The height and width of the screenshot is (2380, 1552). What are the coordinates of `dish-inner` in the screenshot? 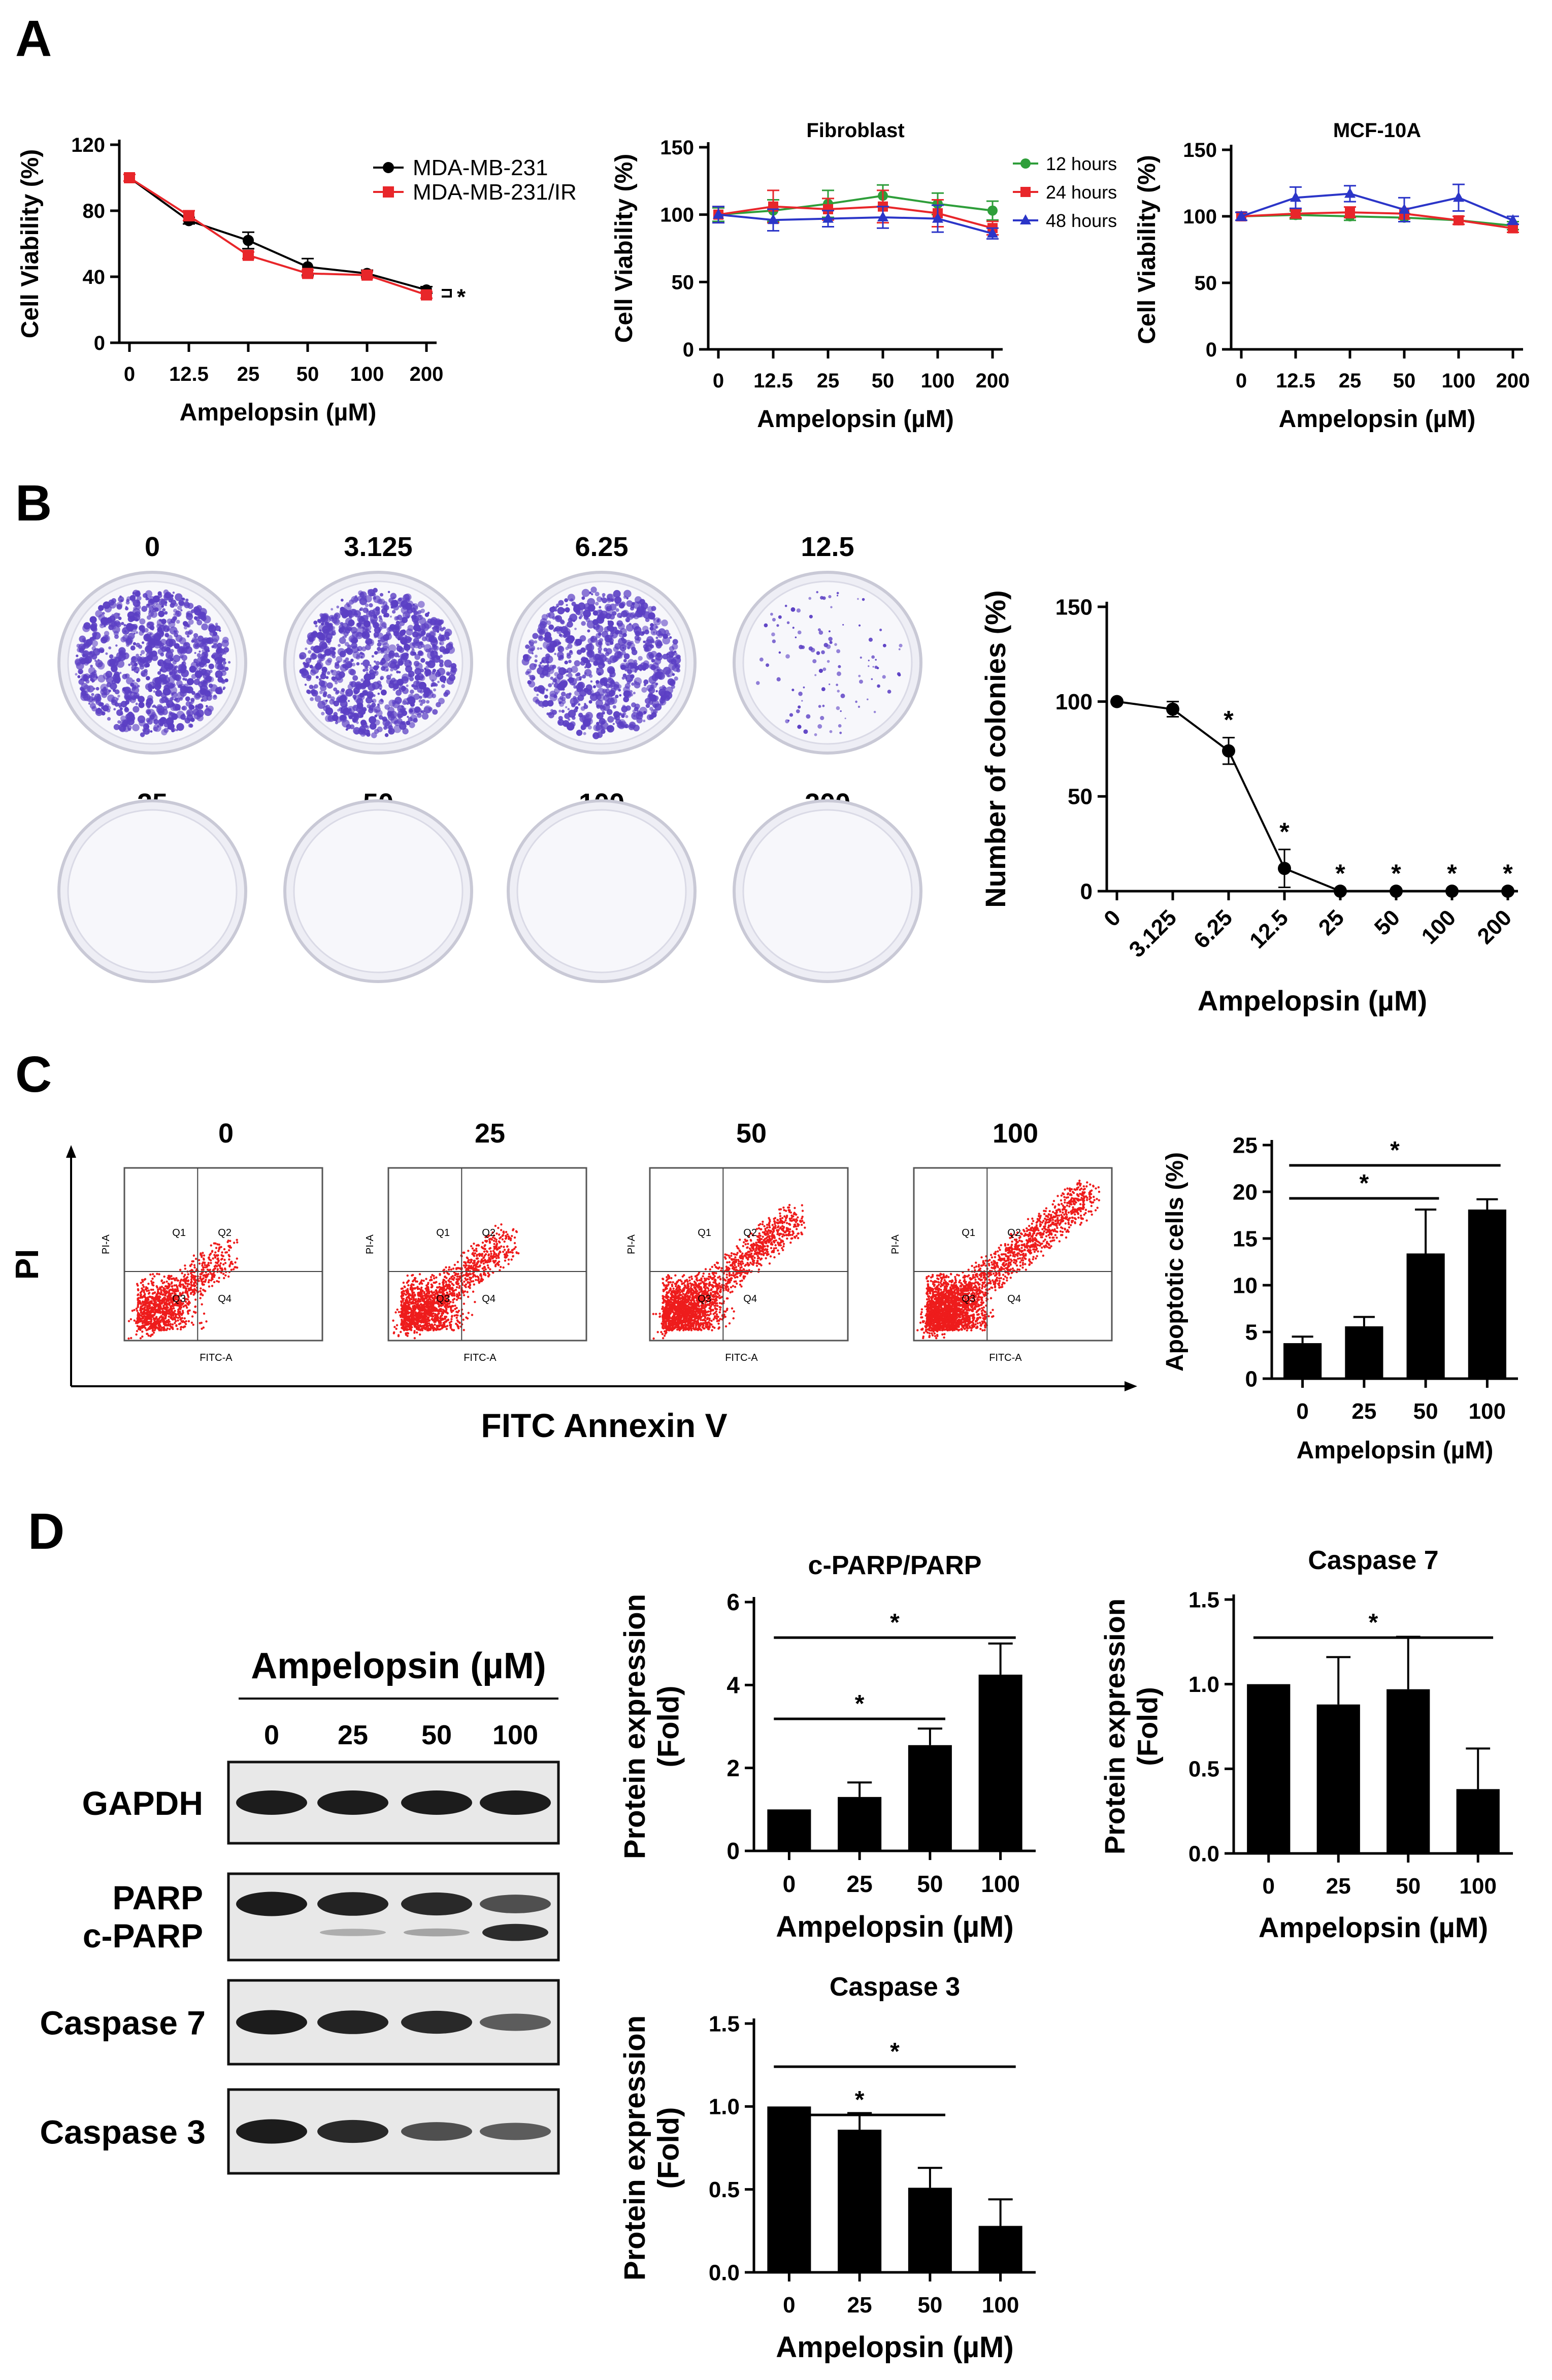 It's located at (602, 891).